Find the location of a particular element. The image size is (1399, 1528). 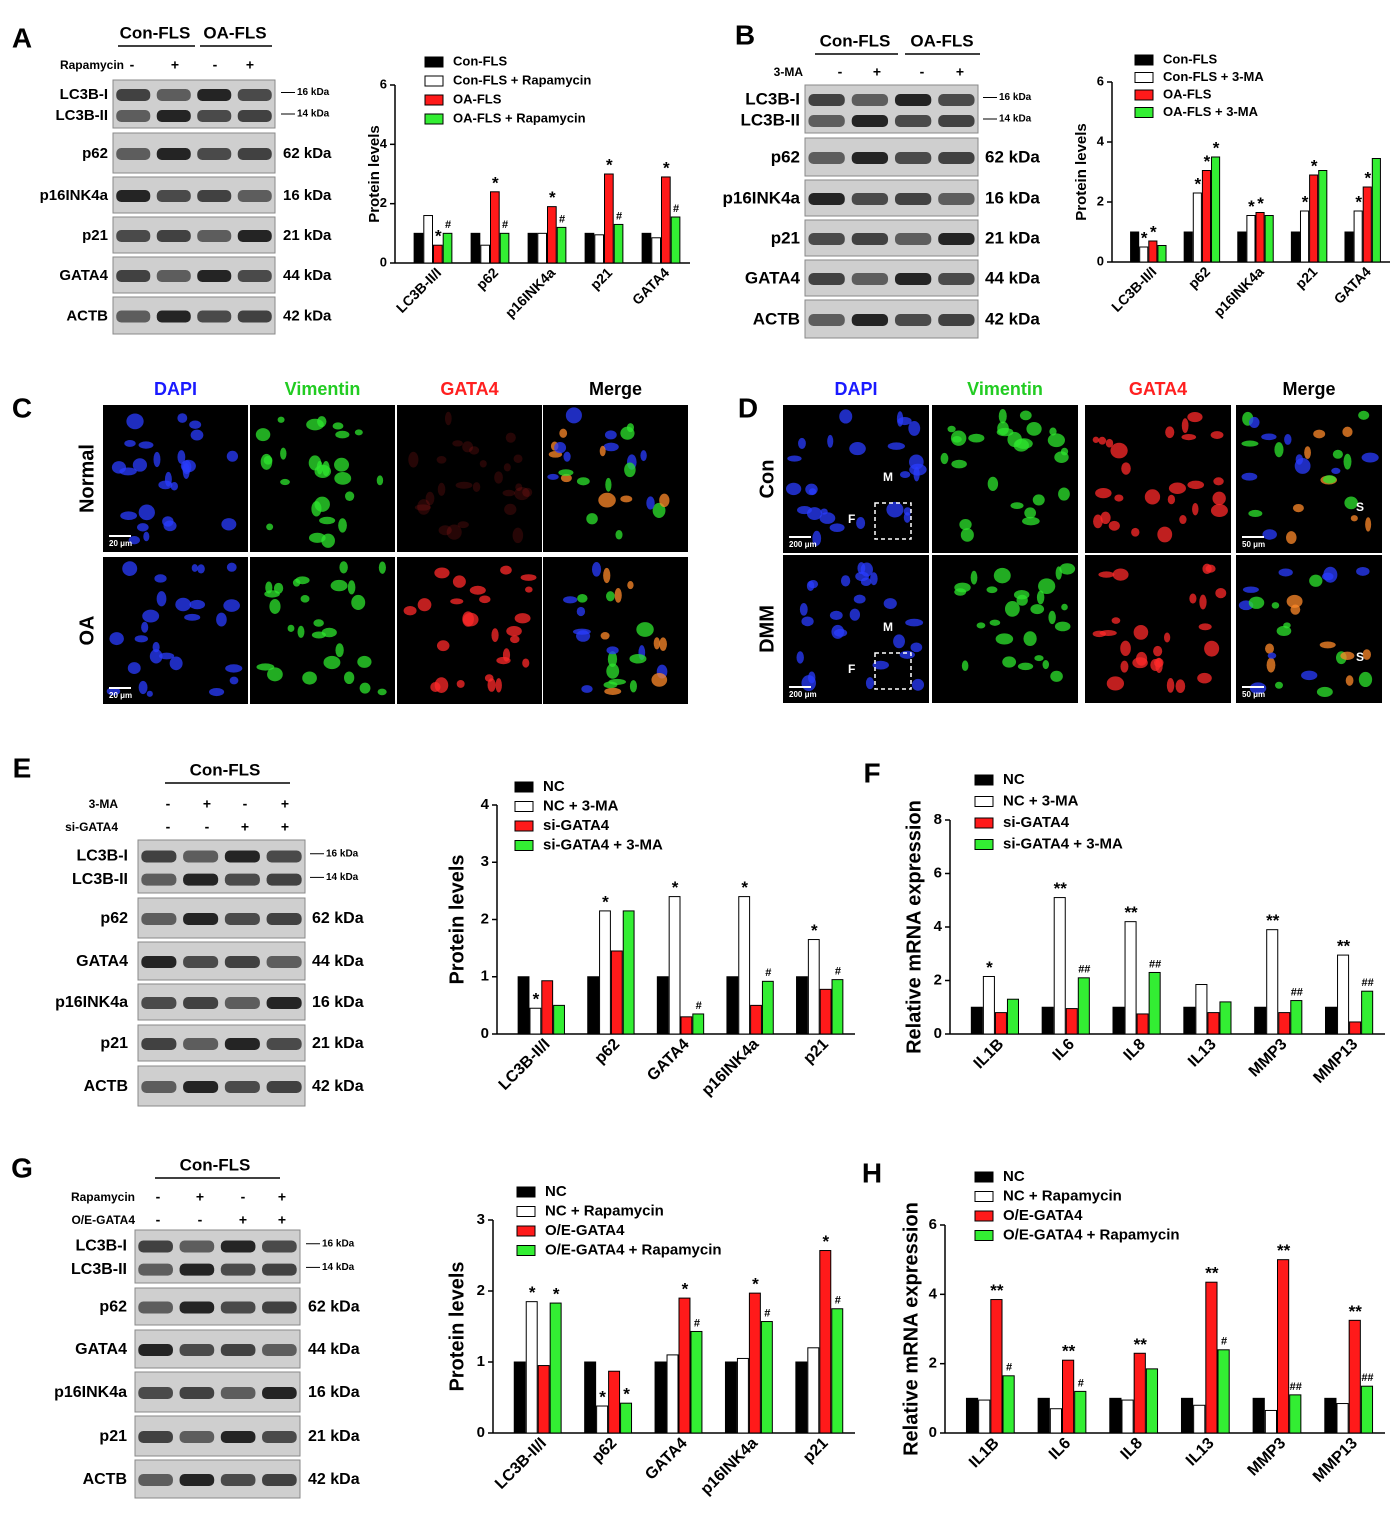

y-tick-label: 0 is located at coordinates (1100, 260).